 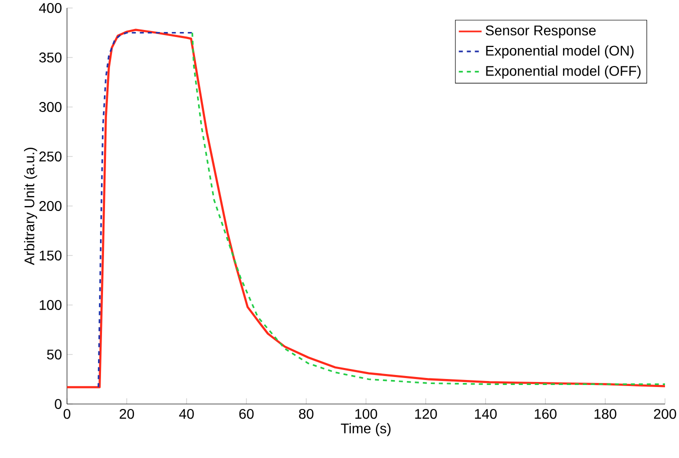 I want to click on x-tick-label: 200, so click(x=665, y=413).